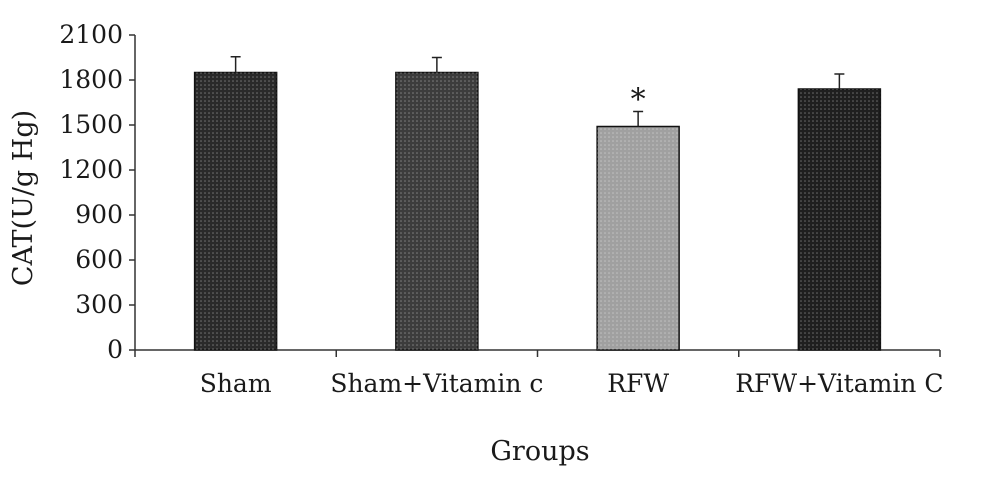 The height and width of the screenshot is (484, 1000). Describe the element at coordinates (99, 214) in the screenshot. I see `y-tick-label: 900` at that location.